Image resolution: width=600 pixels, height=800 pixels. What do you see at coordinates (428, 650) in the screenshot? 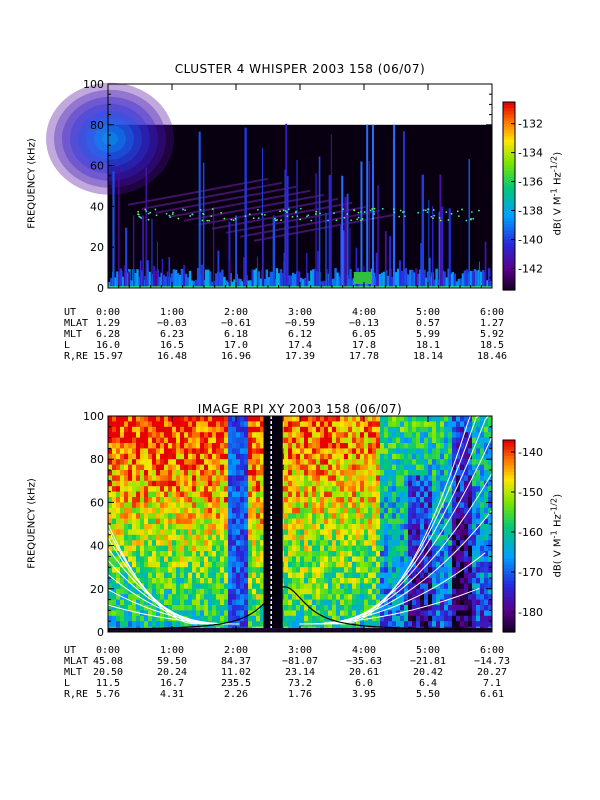
I see `rpi-orbit-value: 5:00` at bounding box center [428, 650].